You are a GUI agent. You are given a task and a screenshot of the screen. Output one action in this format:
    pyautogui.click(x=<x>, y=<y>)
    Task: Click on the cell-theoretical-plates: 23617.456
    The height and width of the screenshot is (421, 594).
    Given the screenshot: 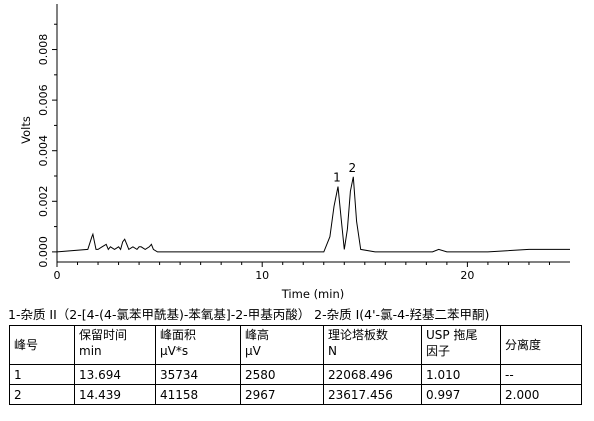 What is the action you would take?
    pyautogui.click(x=372, y=394)
    